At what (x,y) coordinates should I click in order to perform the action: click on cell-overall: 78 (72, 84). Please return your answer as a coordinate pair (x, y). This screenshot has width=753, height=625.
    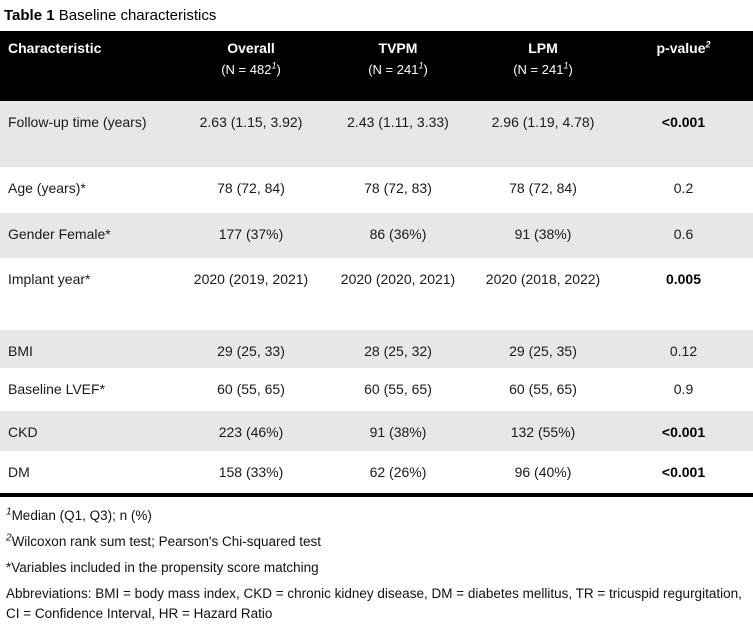
    Looking at the image, I should click on (251, 188).